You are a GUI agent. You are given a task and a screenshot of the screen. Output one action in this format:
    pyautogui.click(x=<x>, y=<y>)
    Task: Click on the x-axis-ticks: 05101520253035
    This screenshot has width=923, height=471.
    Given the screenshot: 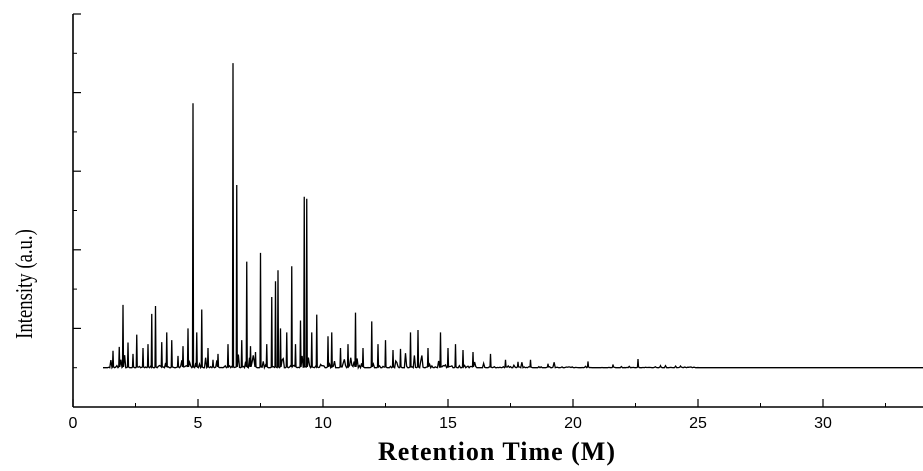 What is the action you would take?
    pyautogui.click(x=477, y=415)
    